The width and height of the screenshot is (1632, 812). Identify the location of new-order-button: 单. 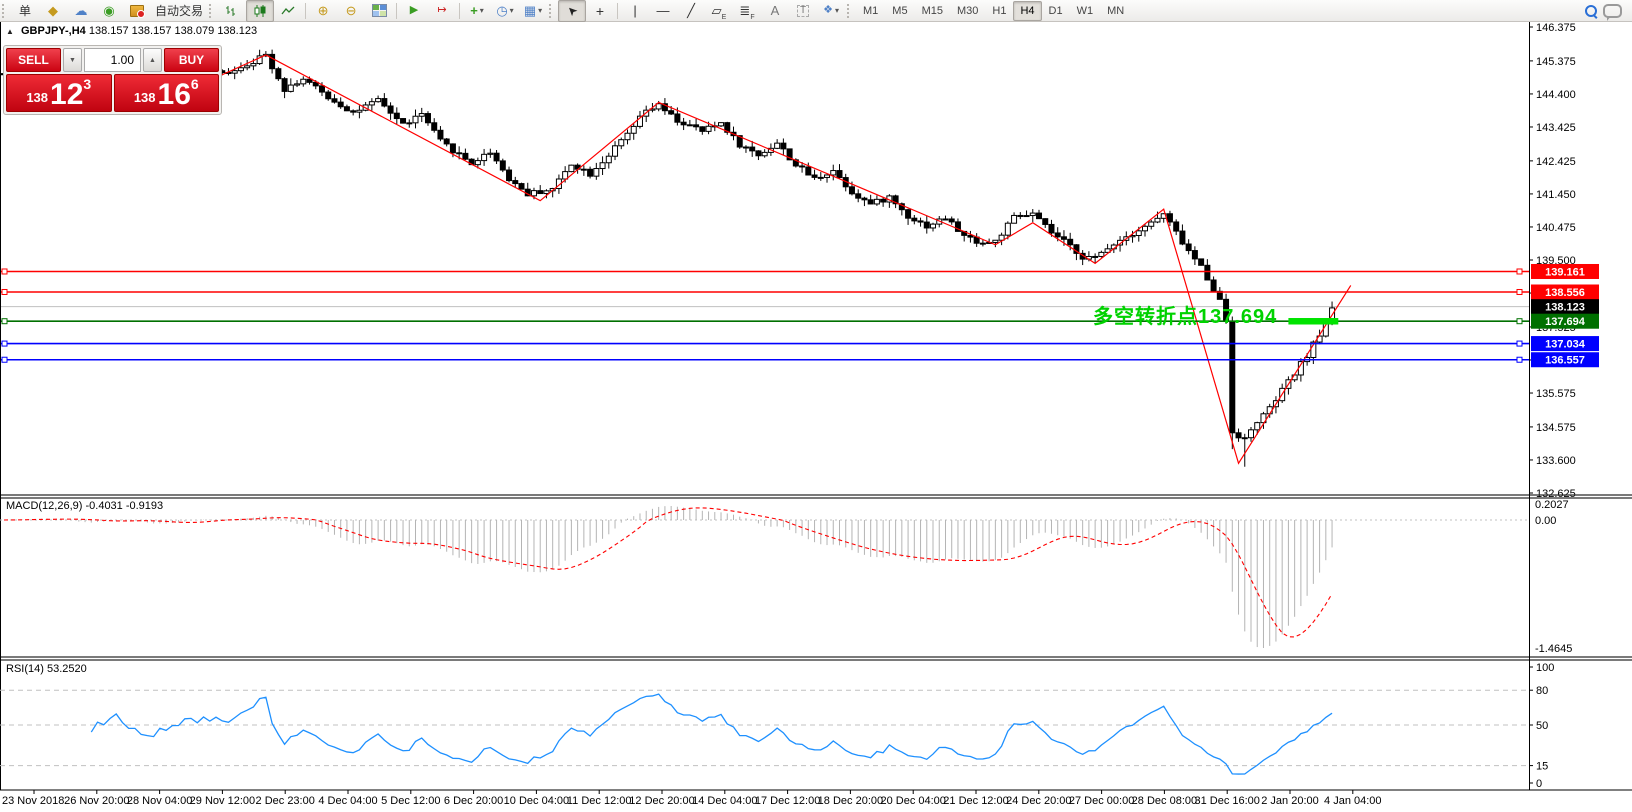
(25, 11).